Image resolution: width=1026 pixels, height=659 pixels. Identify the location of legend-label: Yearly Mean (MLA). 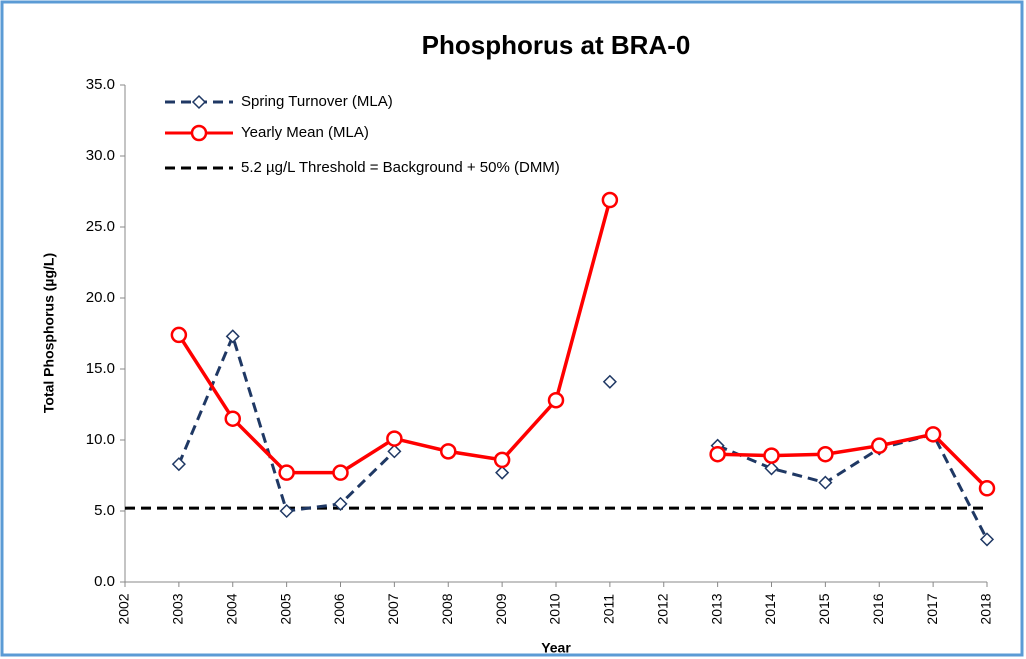
(305, 132).